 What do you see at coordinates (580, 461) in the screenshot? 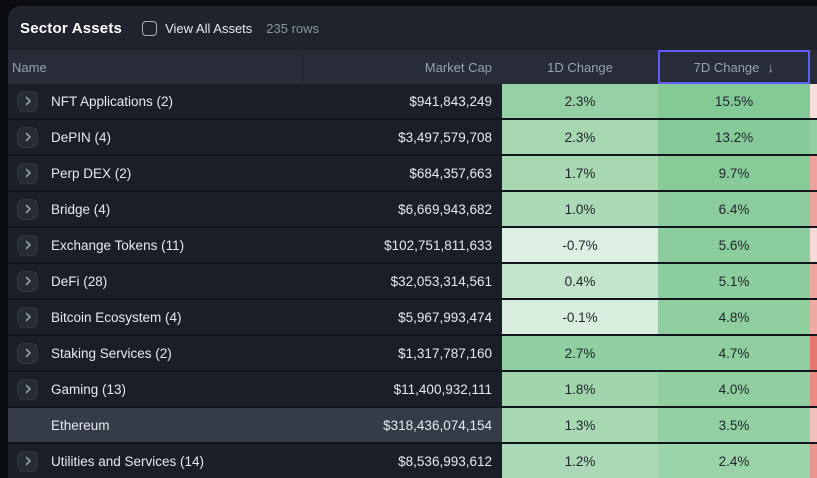
I see `change-1d-cell: 1.2%` at bounding box center [580, 461].